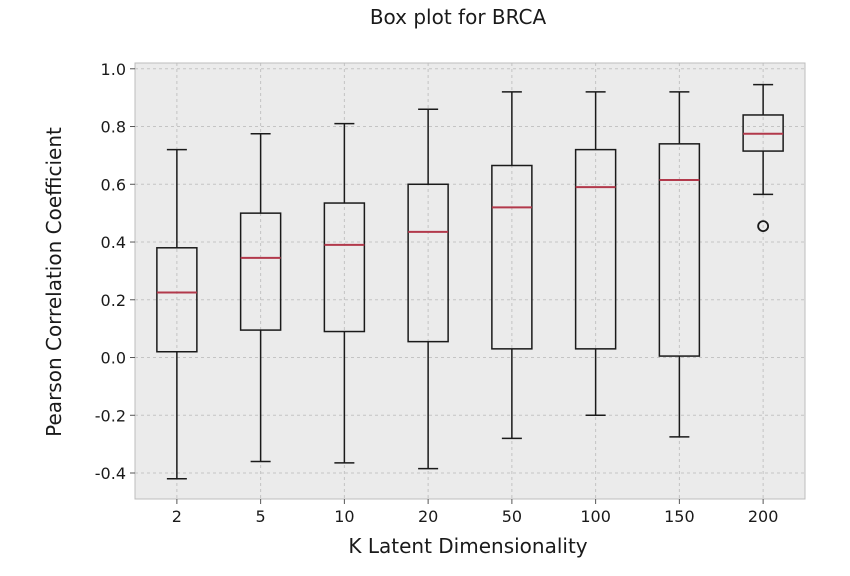 Image resolution: width=850 pixels, height=576 pixels. What do you see at coordinates (54, 282) in the screenshot?
I see `y-axis-label: Pearson Correlation Coefficient` at bounding box center [54, 282].